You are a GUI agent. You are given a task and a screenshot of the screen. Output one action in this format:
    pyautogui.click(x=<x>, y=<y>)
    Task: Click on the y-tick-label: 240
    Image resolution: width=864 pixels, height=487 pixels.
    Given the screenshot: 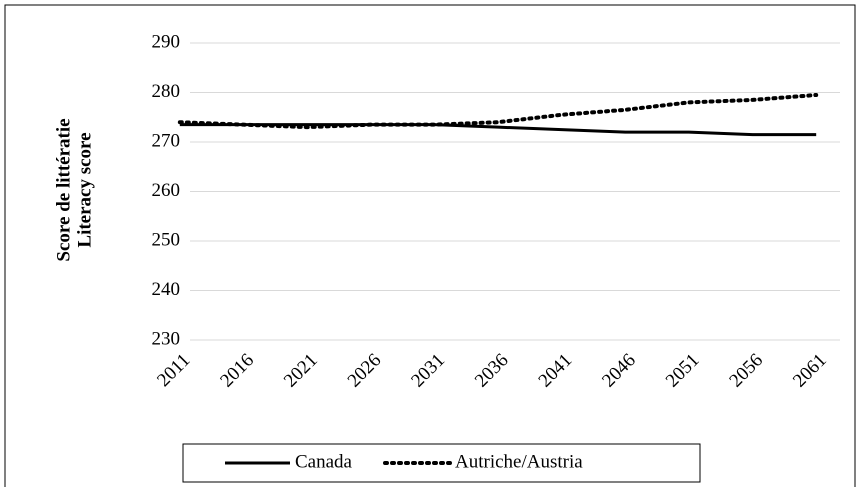 What is the action you would take?
    pyautogui.click(x=166, y=289)
    